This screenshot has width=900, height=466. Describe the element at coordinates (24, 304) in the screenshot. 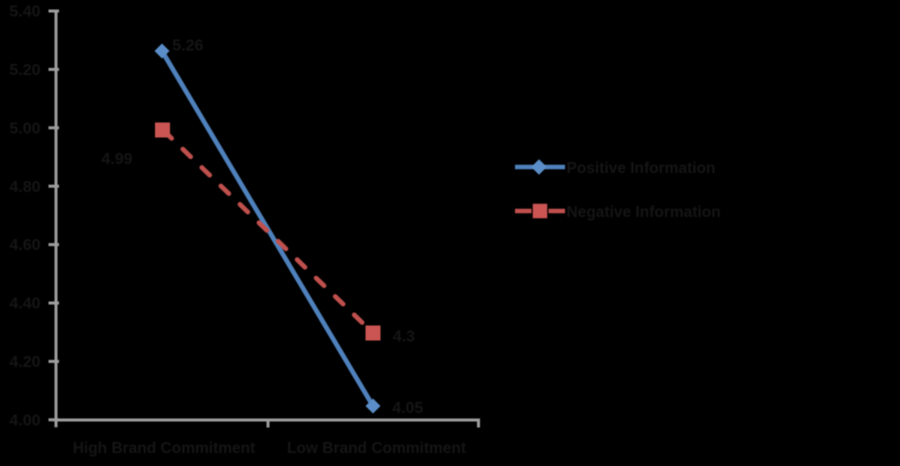

I see `svg-text: 4.40` at that location.